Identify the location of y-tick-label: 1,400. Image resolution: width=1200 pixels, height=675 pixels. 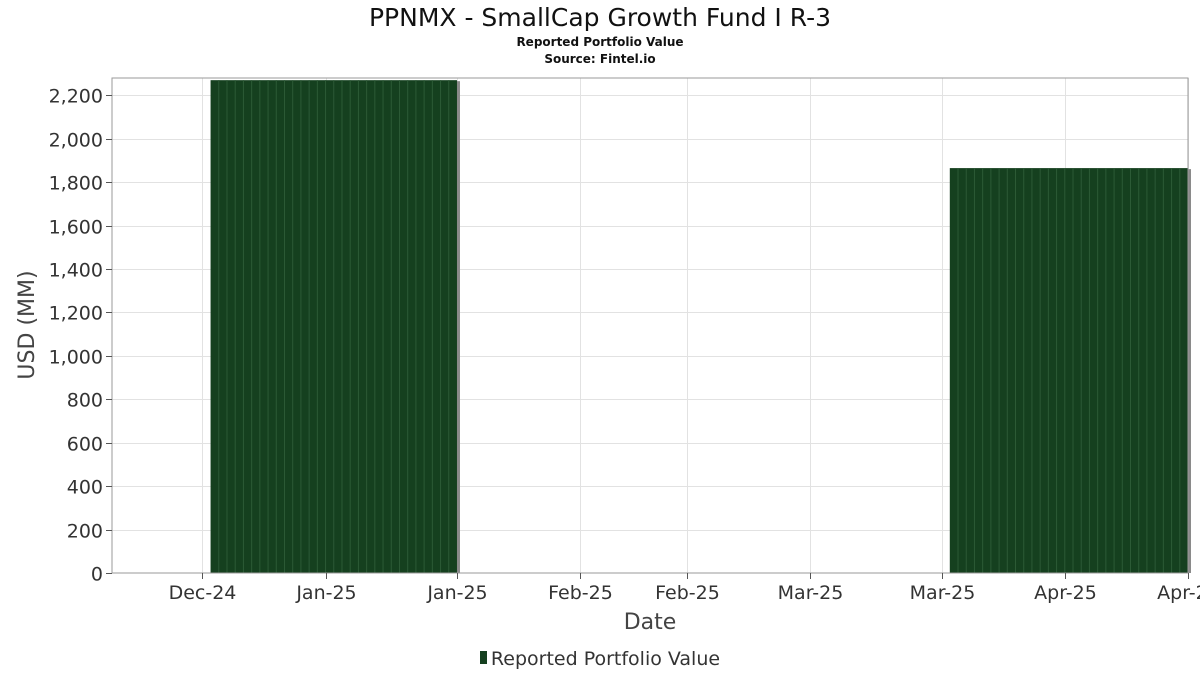
(76, 271).